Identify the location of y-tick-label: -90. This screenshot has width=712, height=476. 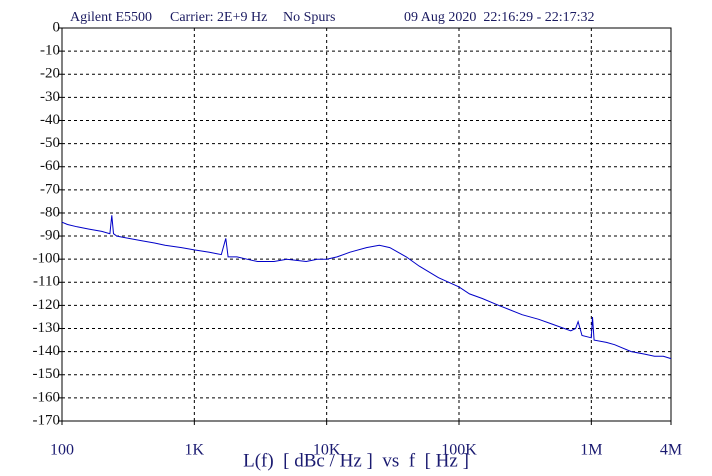
(50, 235).